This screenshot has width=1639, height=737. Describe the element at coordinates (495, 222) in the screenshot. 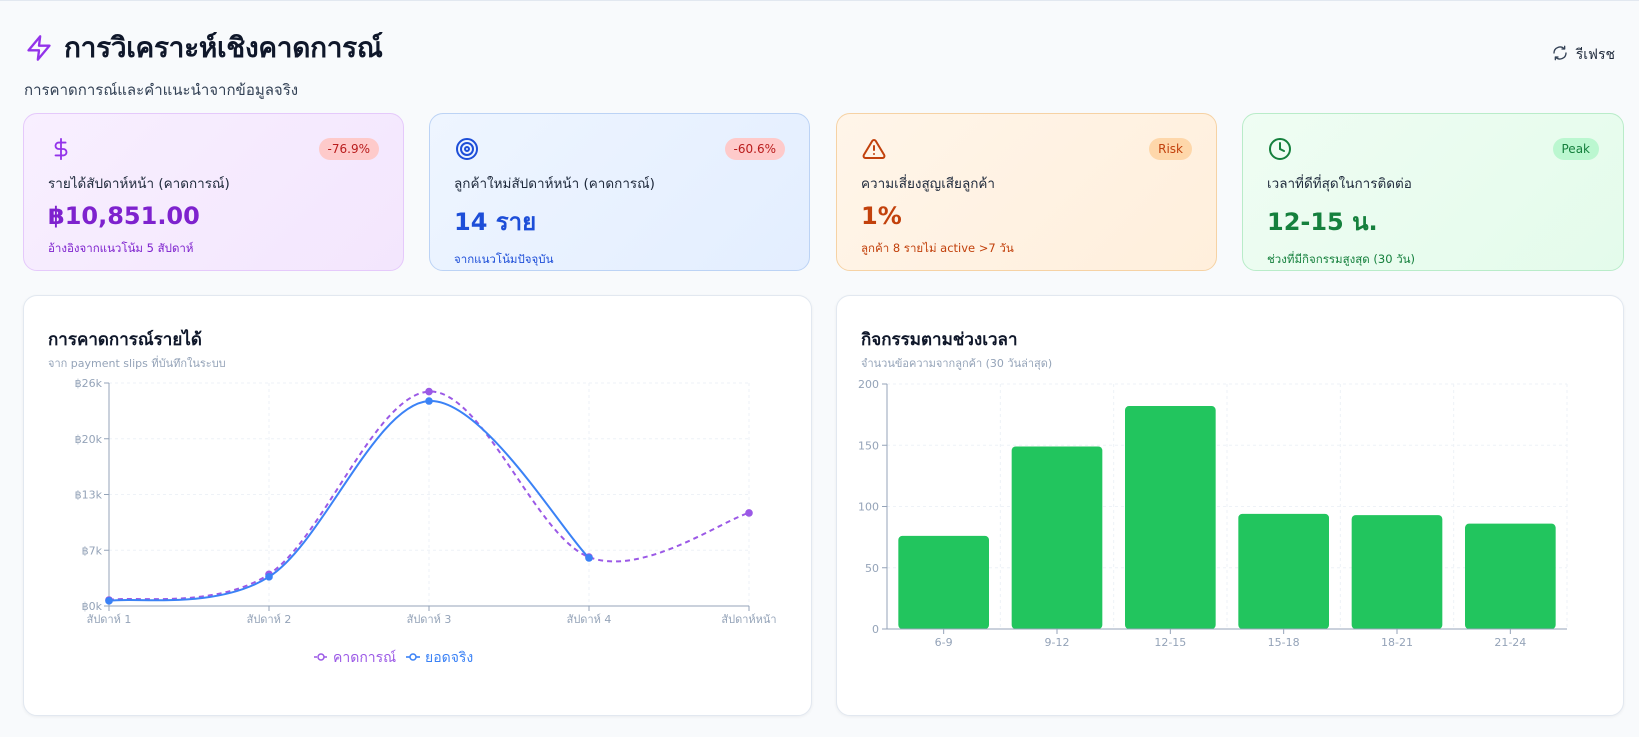

I see `kpi-value: 14 ราย` at that location.